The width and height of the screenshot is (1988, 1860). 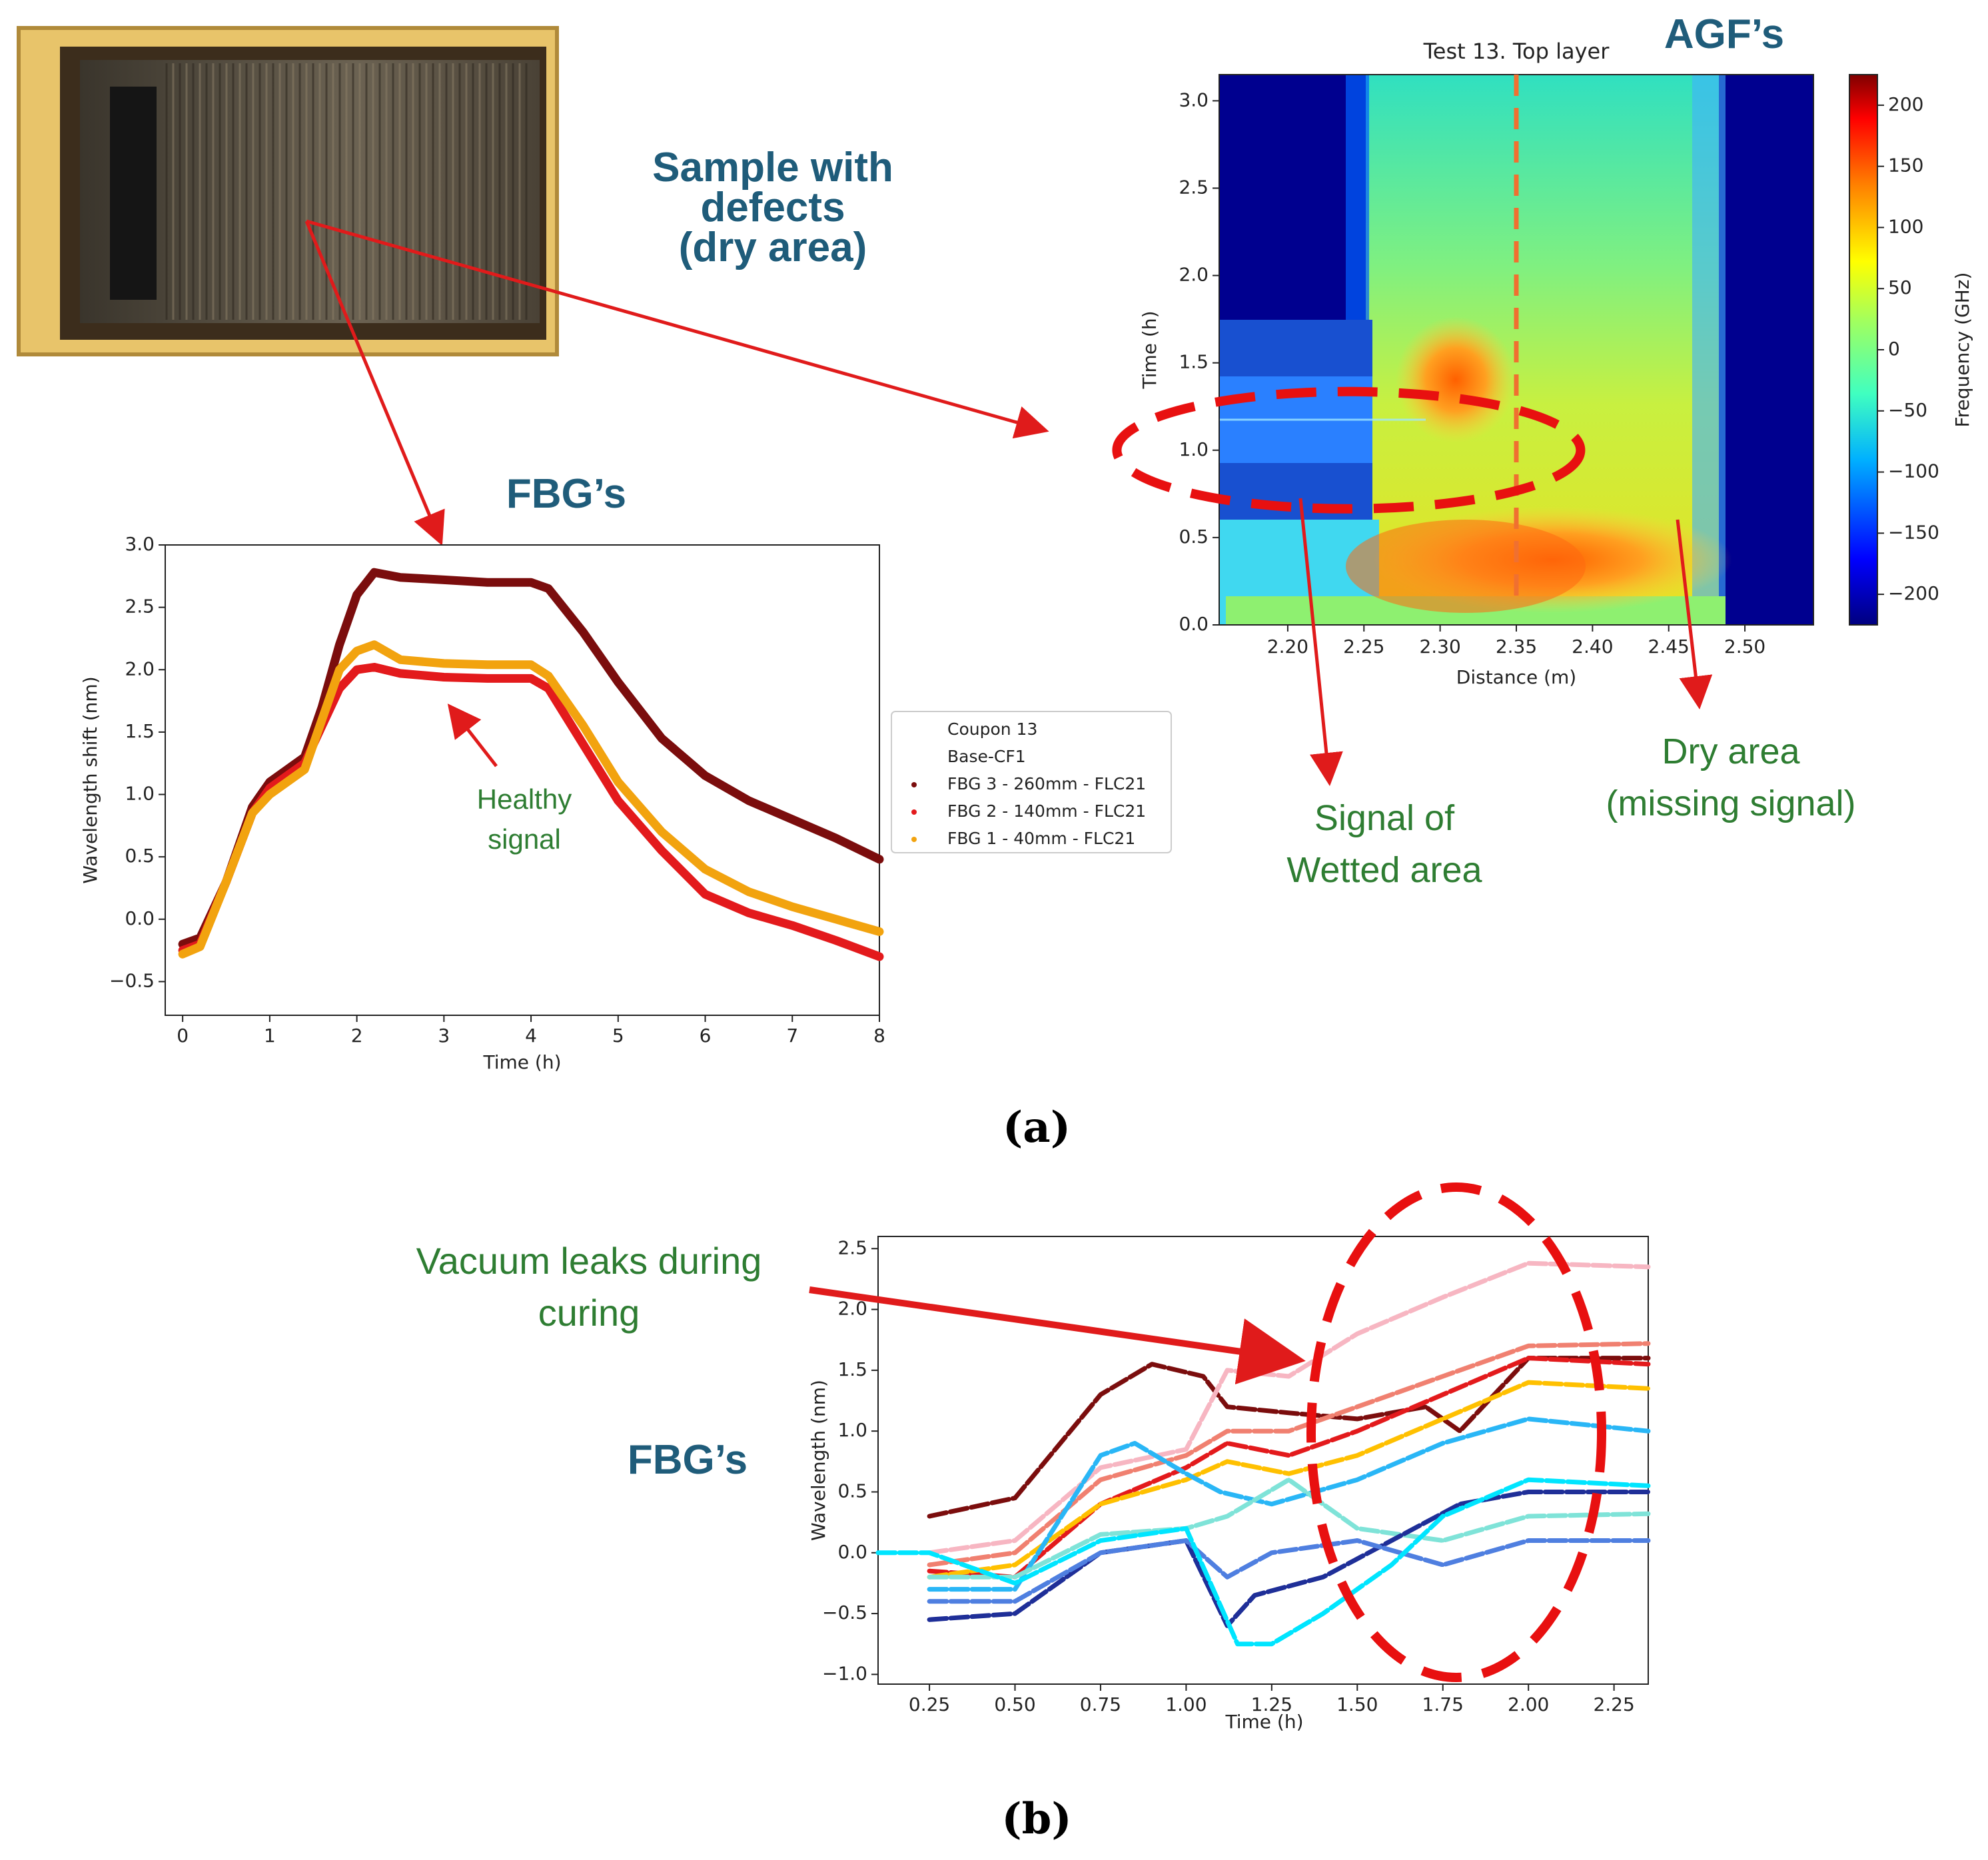 I want to click on sample-title-line1: Sample with, so click(x=772, y=168).